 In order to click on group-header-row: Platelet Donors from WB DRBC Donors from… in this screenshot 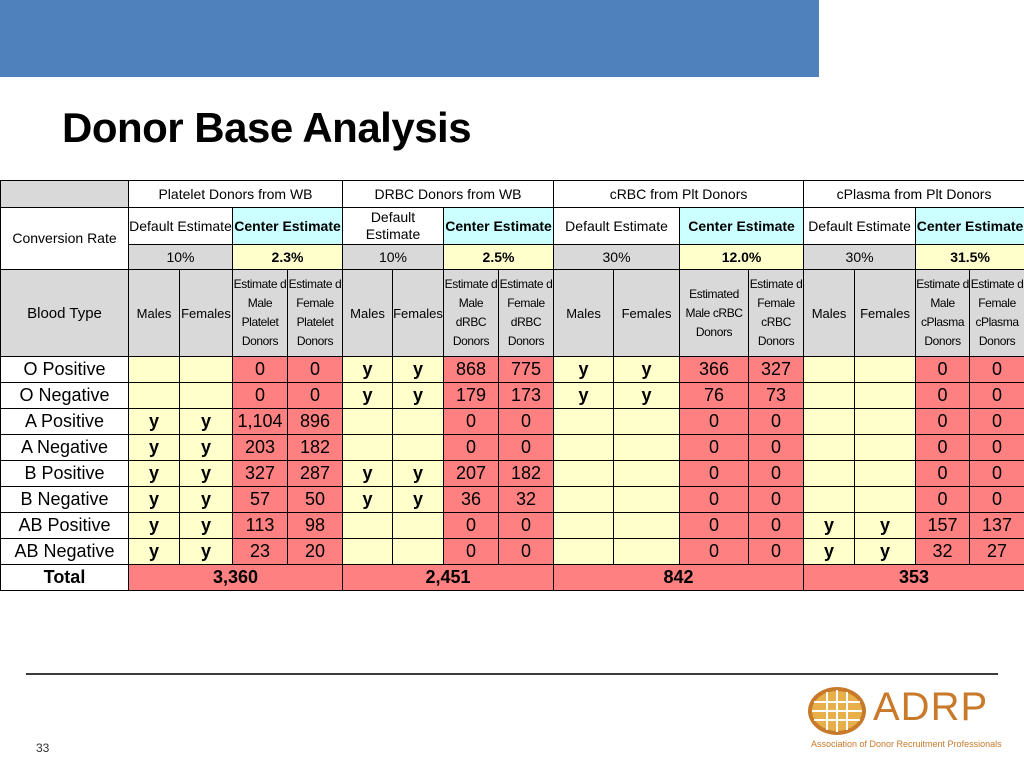, I will do `click(512, 194)`.